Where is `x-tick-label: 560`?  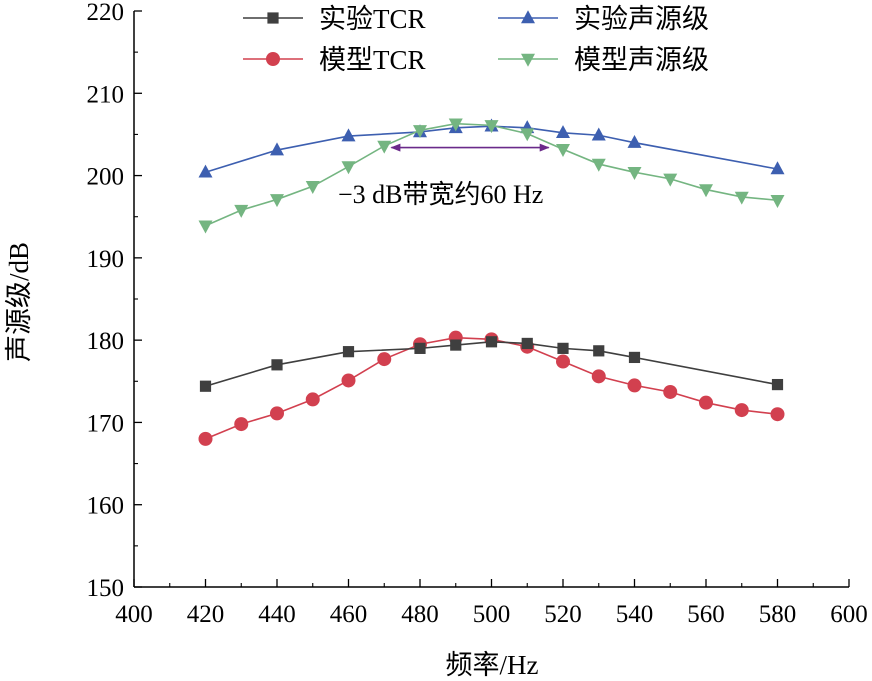 x-tick-label: 560 is located at coordinates (706, 614).